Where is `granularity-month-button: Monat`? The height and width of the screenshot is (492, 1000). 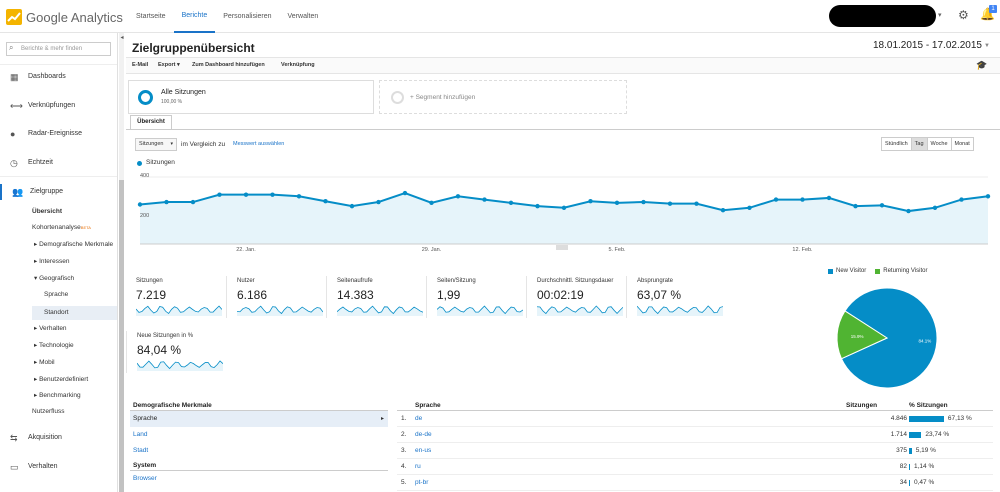
granularity-month-button: Monat is located at coordinates (962, 144).